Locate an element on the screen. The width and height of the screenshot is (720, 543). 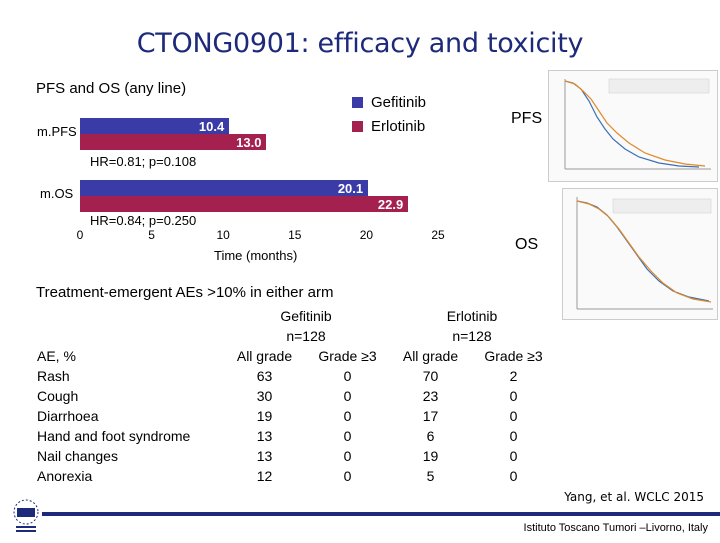
institute-logo is located at coordinates (26, 516).